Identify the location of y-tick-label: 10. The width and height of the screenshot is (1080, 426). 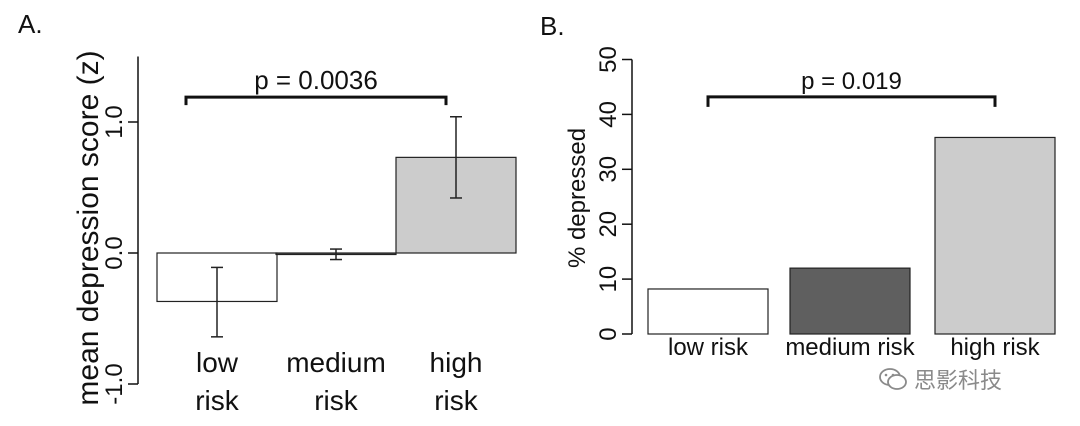
(608, 279).